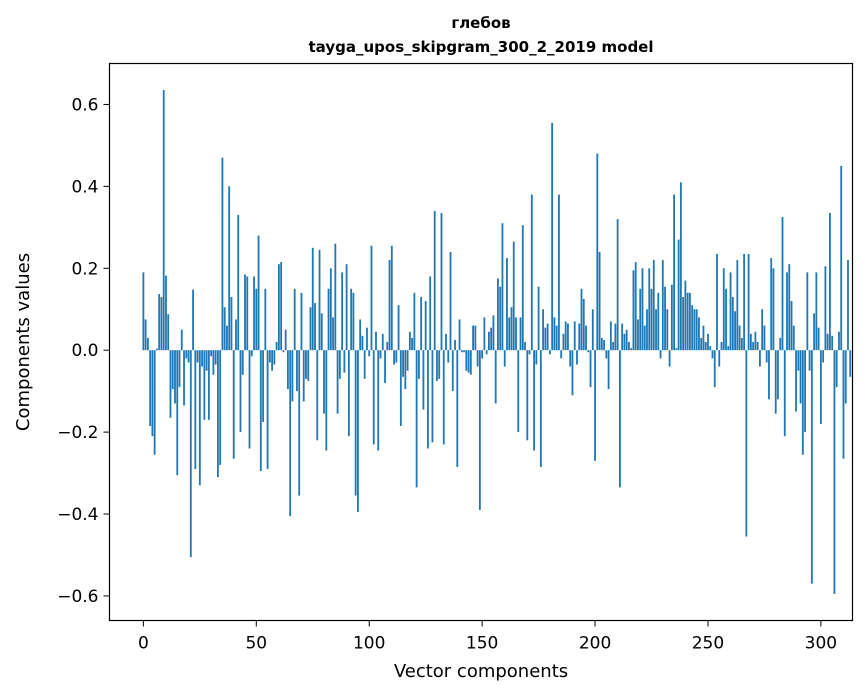 This screenshot has width=867, height=696. What do you see at coordinates (821, 644) in the screenshot?
I see `x-tick-label: 300` at bounding box center [821, 644].